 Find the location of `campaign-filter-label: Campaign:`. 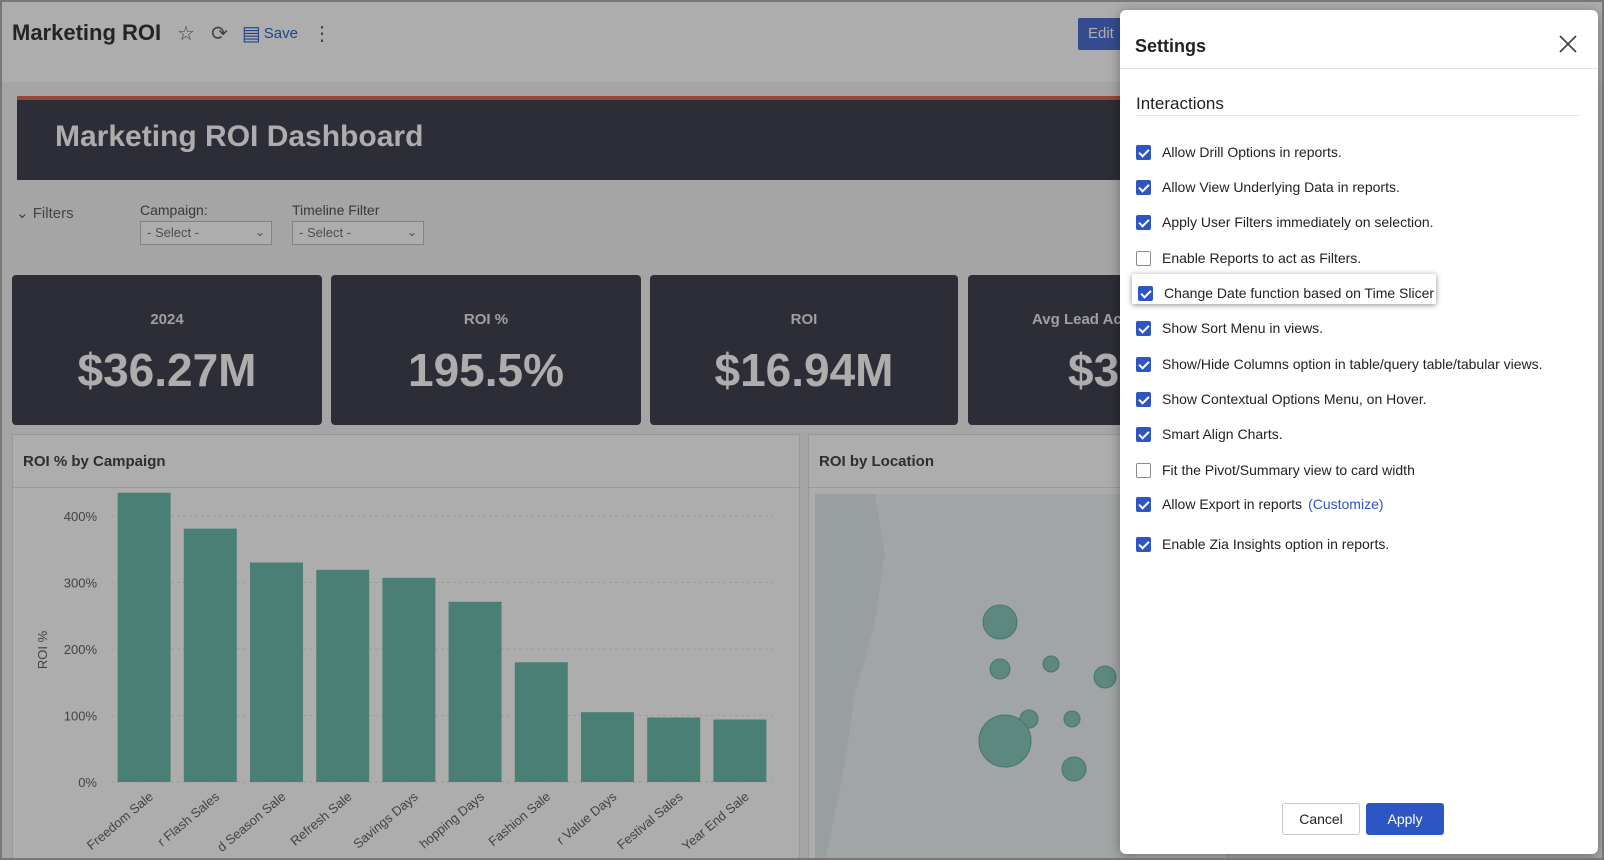

campaign-filter-label: Campaign: is located at coordinates (174, 210).